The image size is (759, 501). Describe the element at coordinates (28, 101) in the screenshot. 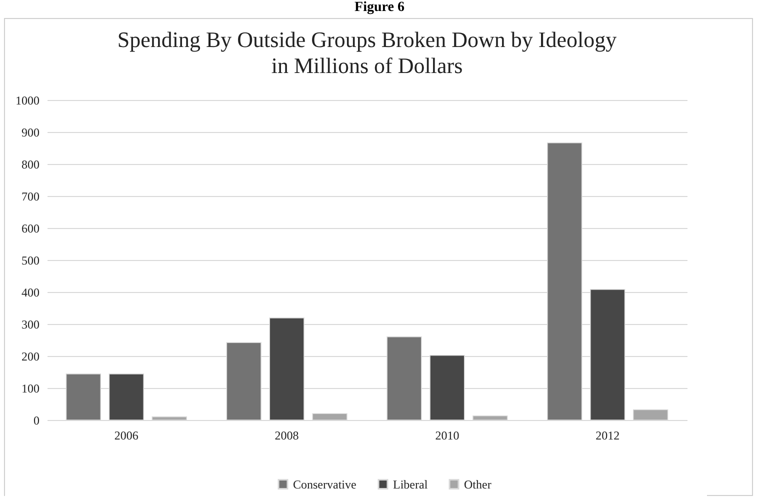

I see `y-tick-label: 1000` at that location.